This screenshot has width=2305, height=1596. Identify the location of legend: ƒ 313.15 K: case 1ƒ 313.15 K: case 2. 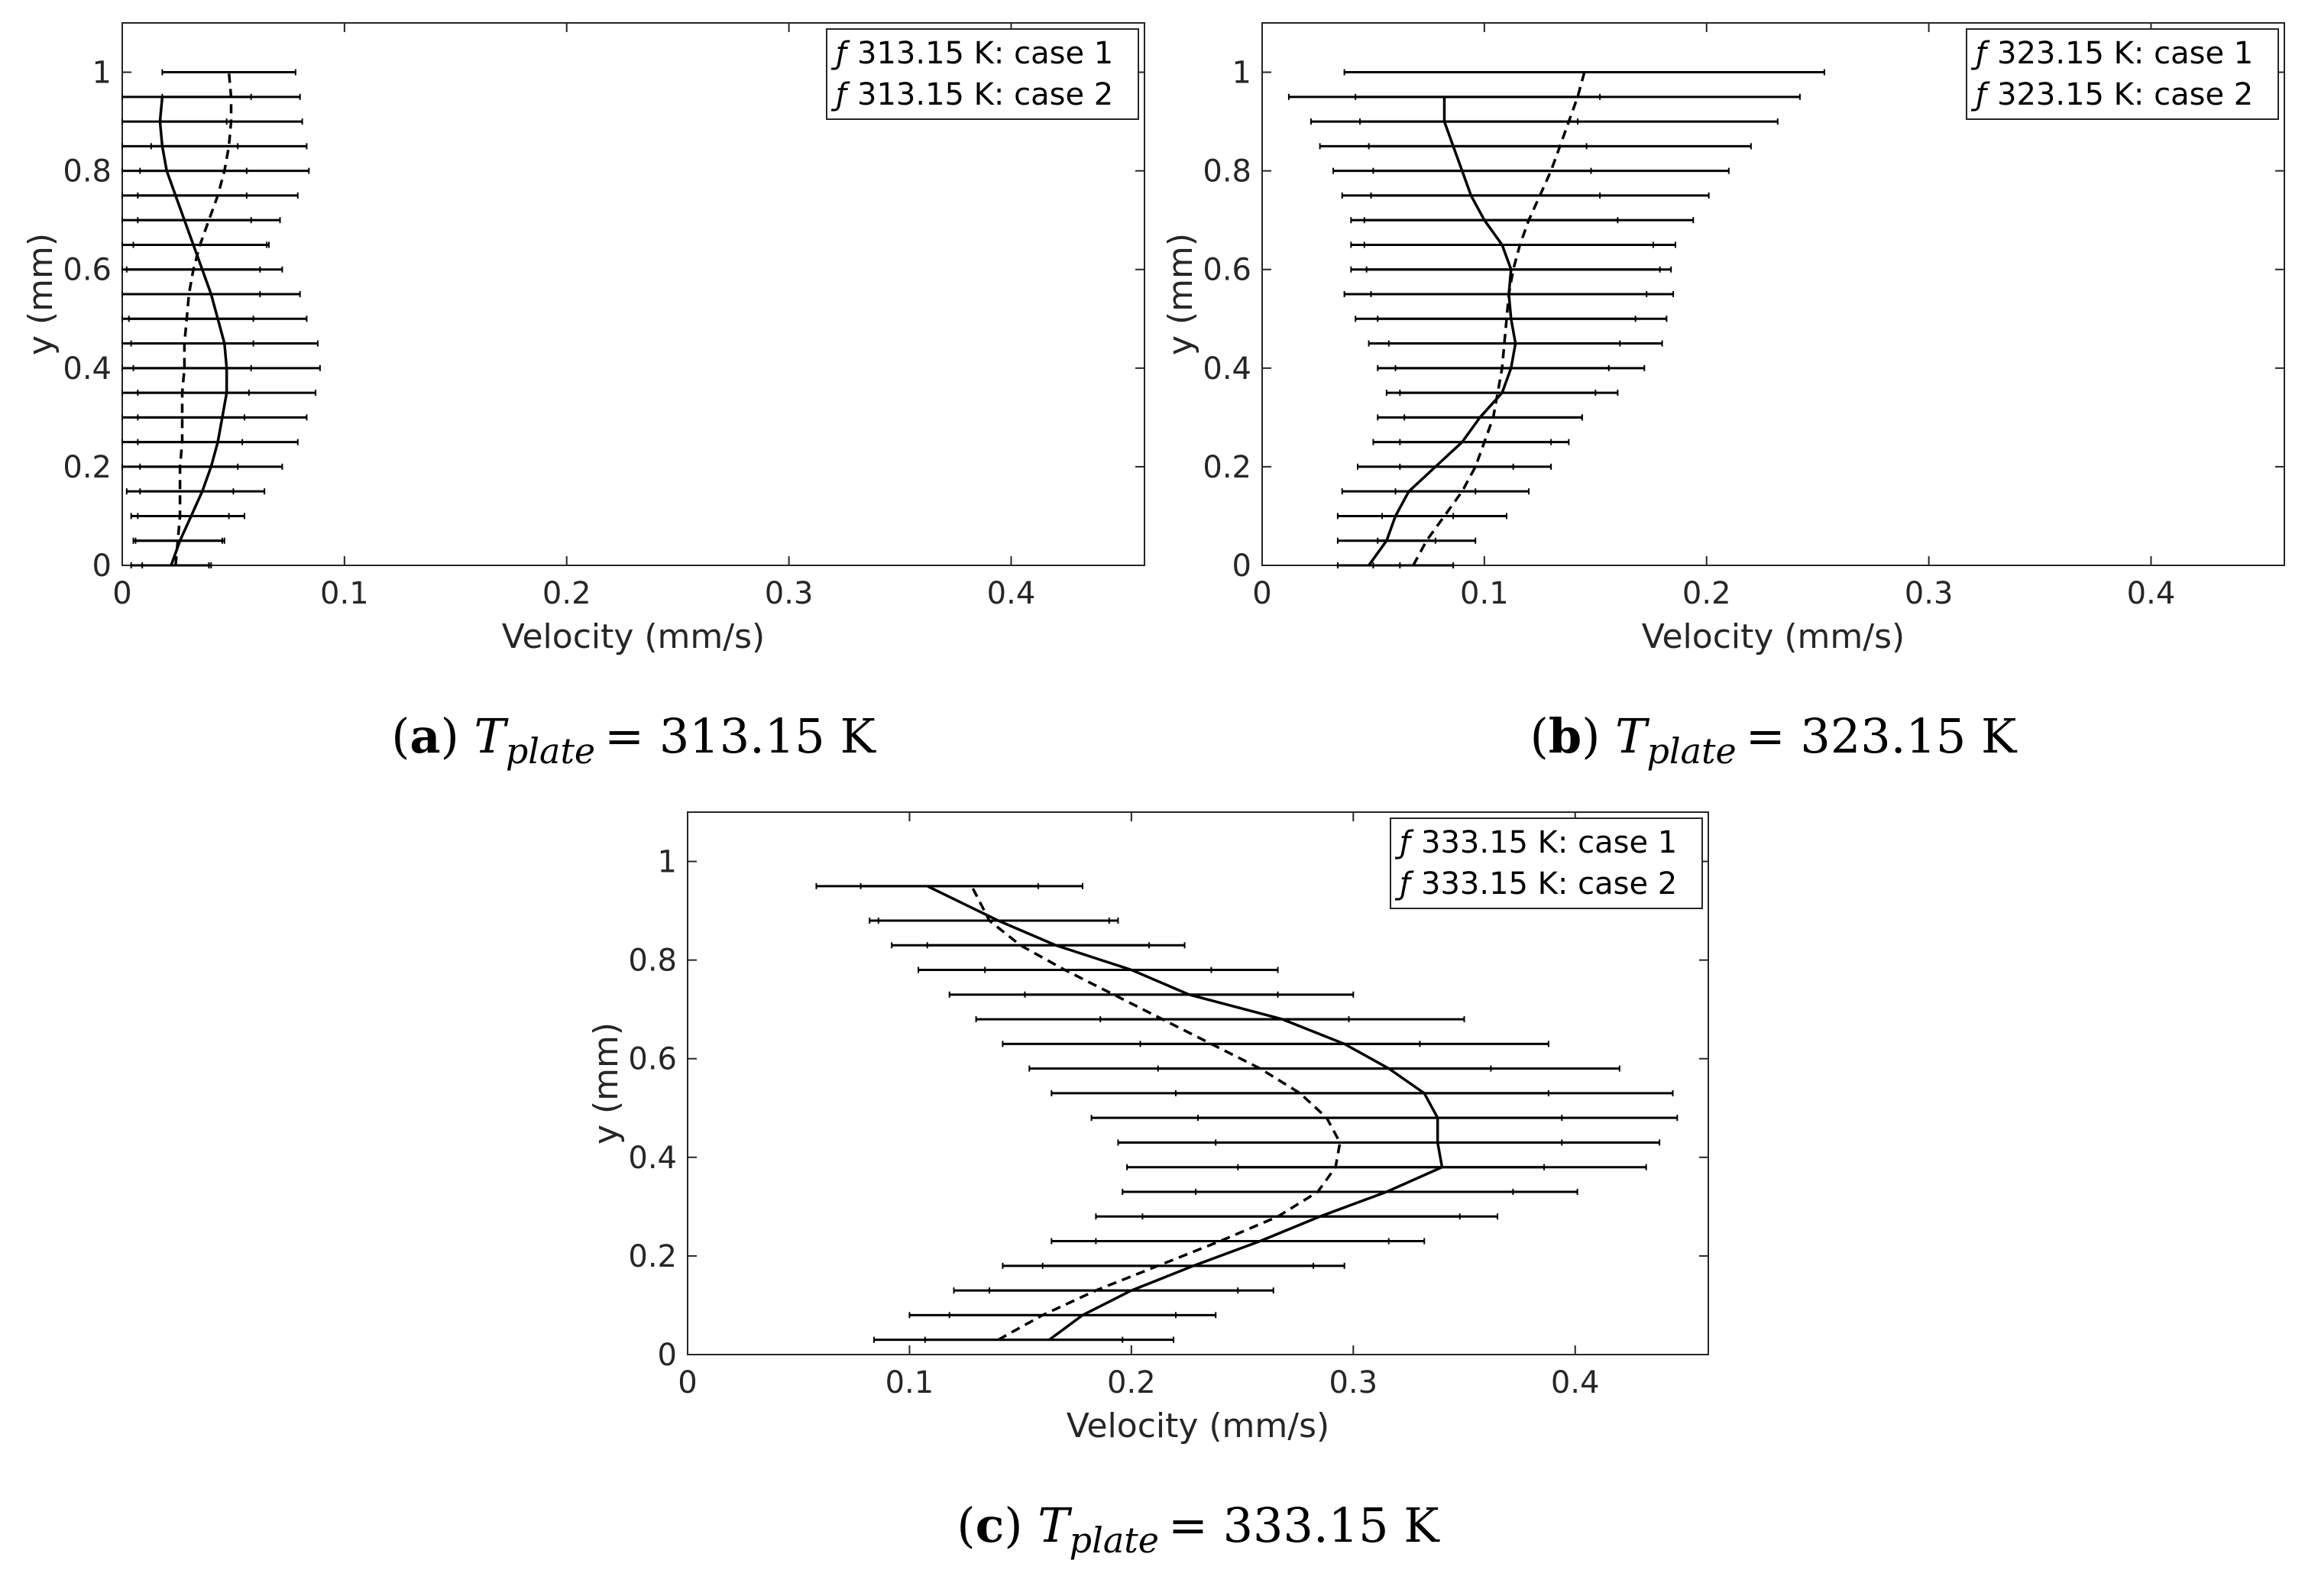
(982, 74).